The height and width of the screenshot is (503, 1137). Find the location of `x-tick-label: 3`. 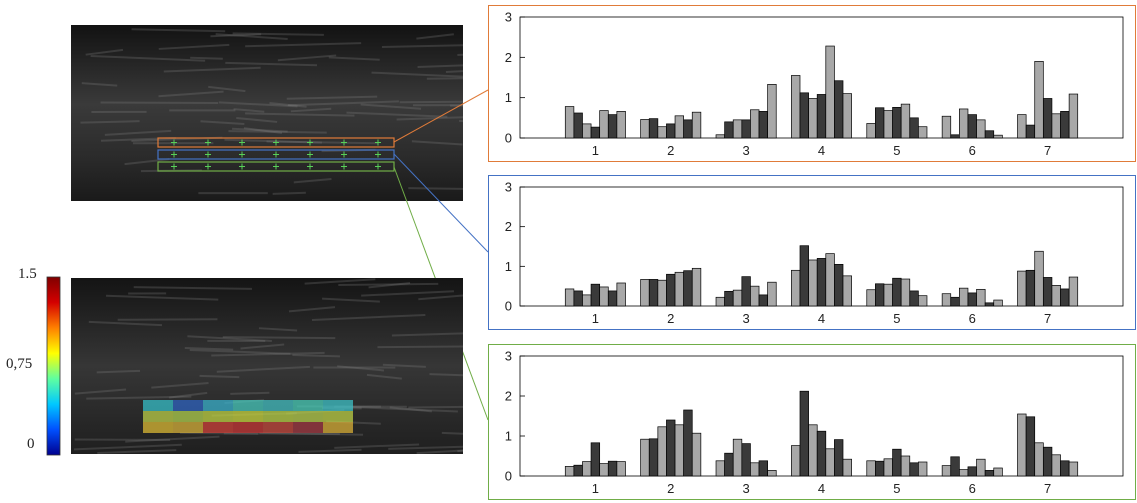

x-tick-label: 3 is located at coordinates (746, 150).